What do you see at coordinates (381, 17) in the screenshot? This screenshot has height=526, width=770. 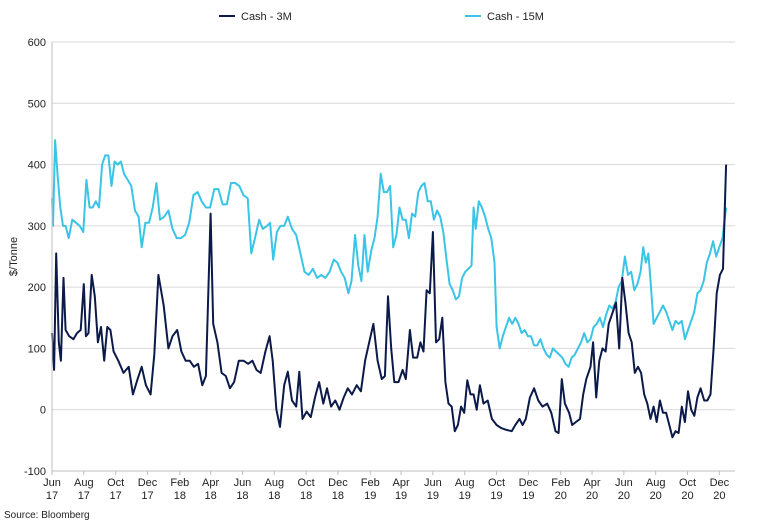 I see `legend: Cash - 3M Cash - 15M` at bounding box center [381, 17].